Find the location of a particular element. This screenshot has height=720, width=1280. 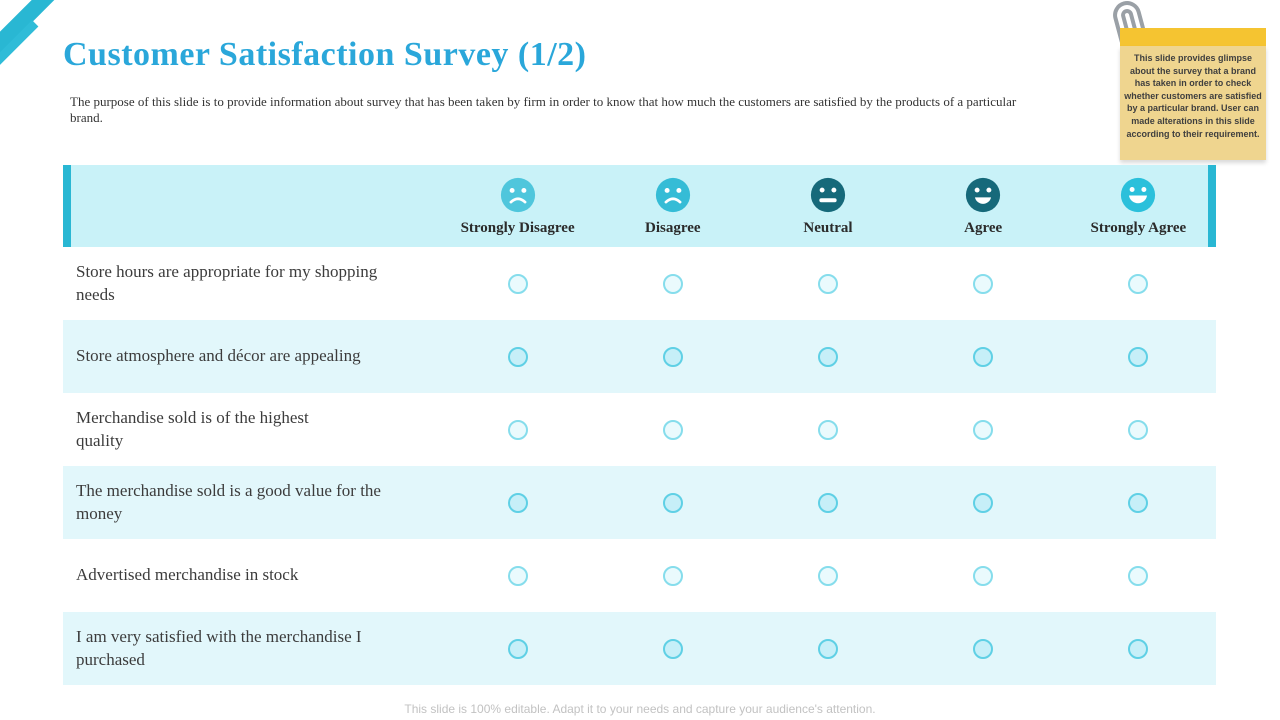

column-header-neutral: Neutral is located at coordinates (827, 206).